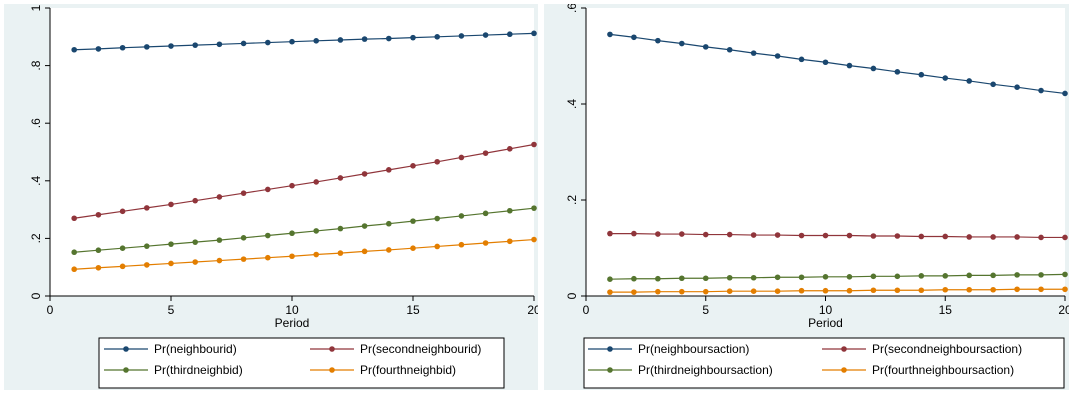 The image size is (1073, 395). Describe the element at coordinates (36, 180) in the screenshot. I see `left-y-tick-2-label: .4` at that location.